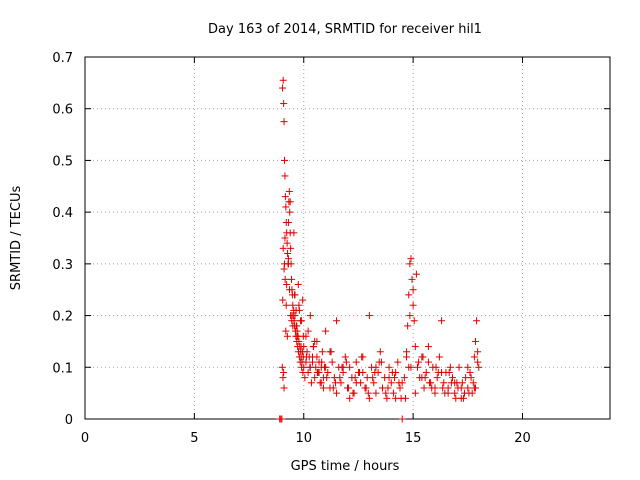 The height and width of the screenshot is (480, 640). Describe the element at coordinates (62, 265) in the screenshot. I see `y-tick-label: 0.3` at that location.